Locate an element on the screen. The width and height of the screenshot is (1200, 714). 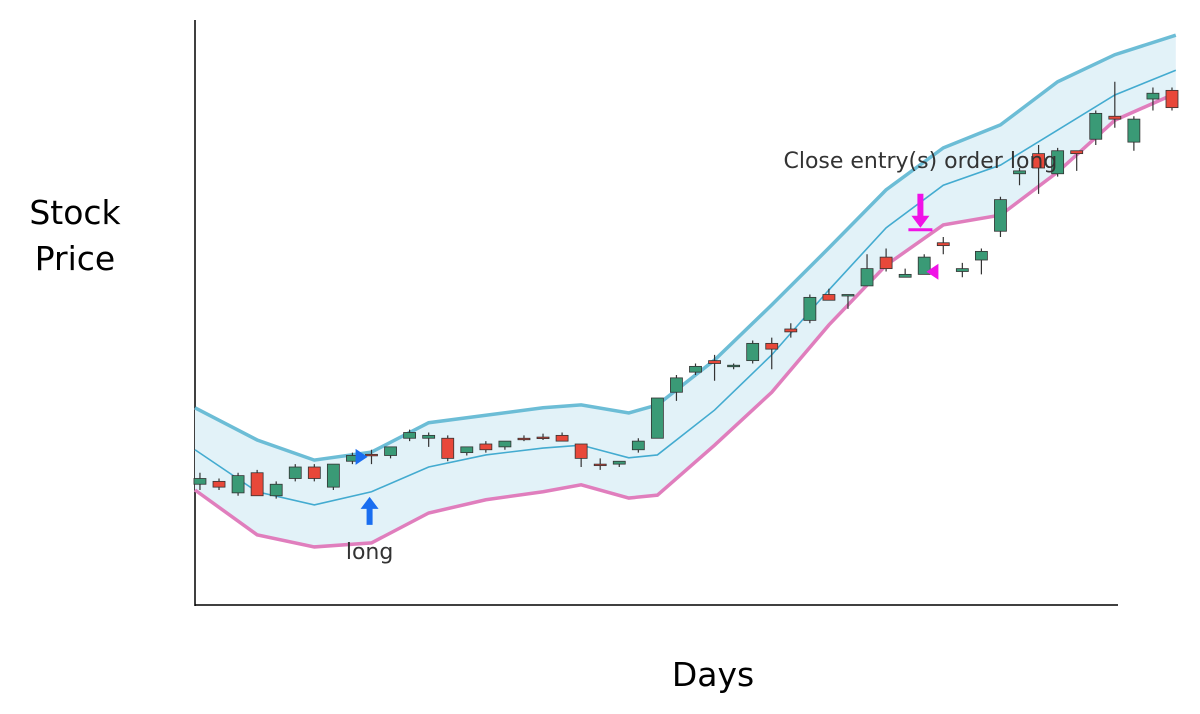
y-axis-label: Stock Price is located at coordinates (75, 235).